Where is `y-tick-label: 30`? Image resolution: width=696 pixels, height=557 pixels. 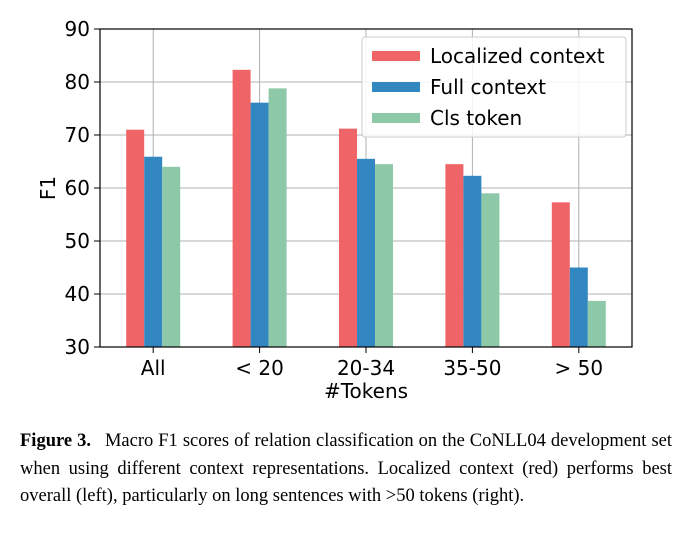 y-tick-label: 30 is located at coordinates (77, 347).